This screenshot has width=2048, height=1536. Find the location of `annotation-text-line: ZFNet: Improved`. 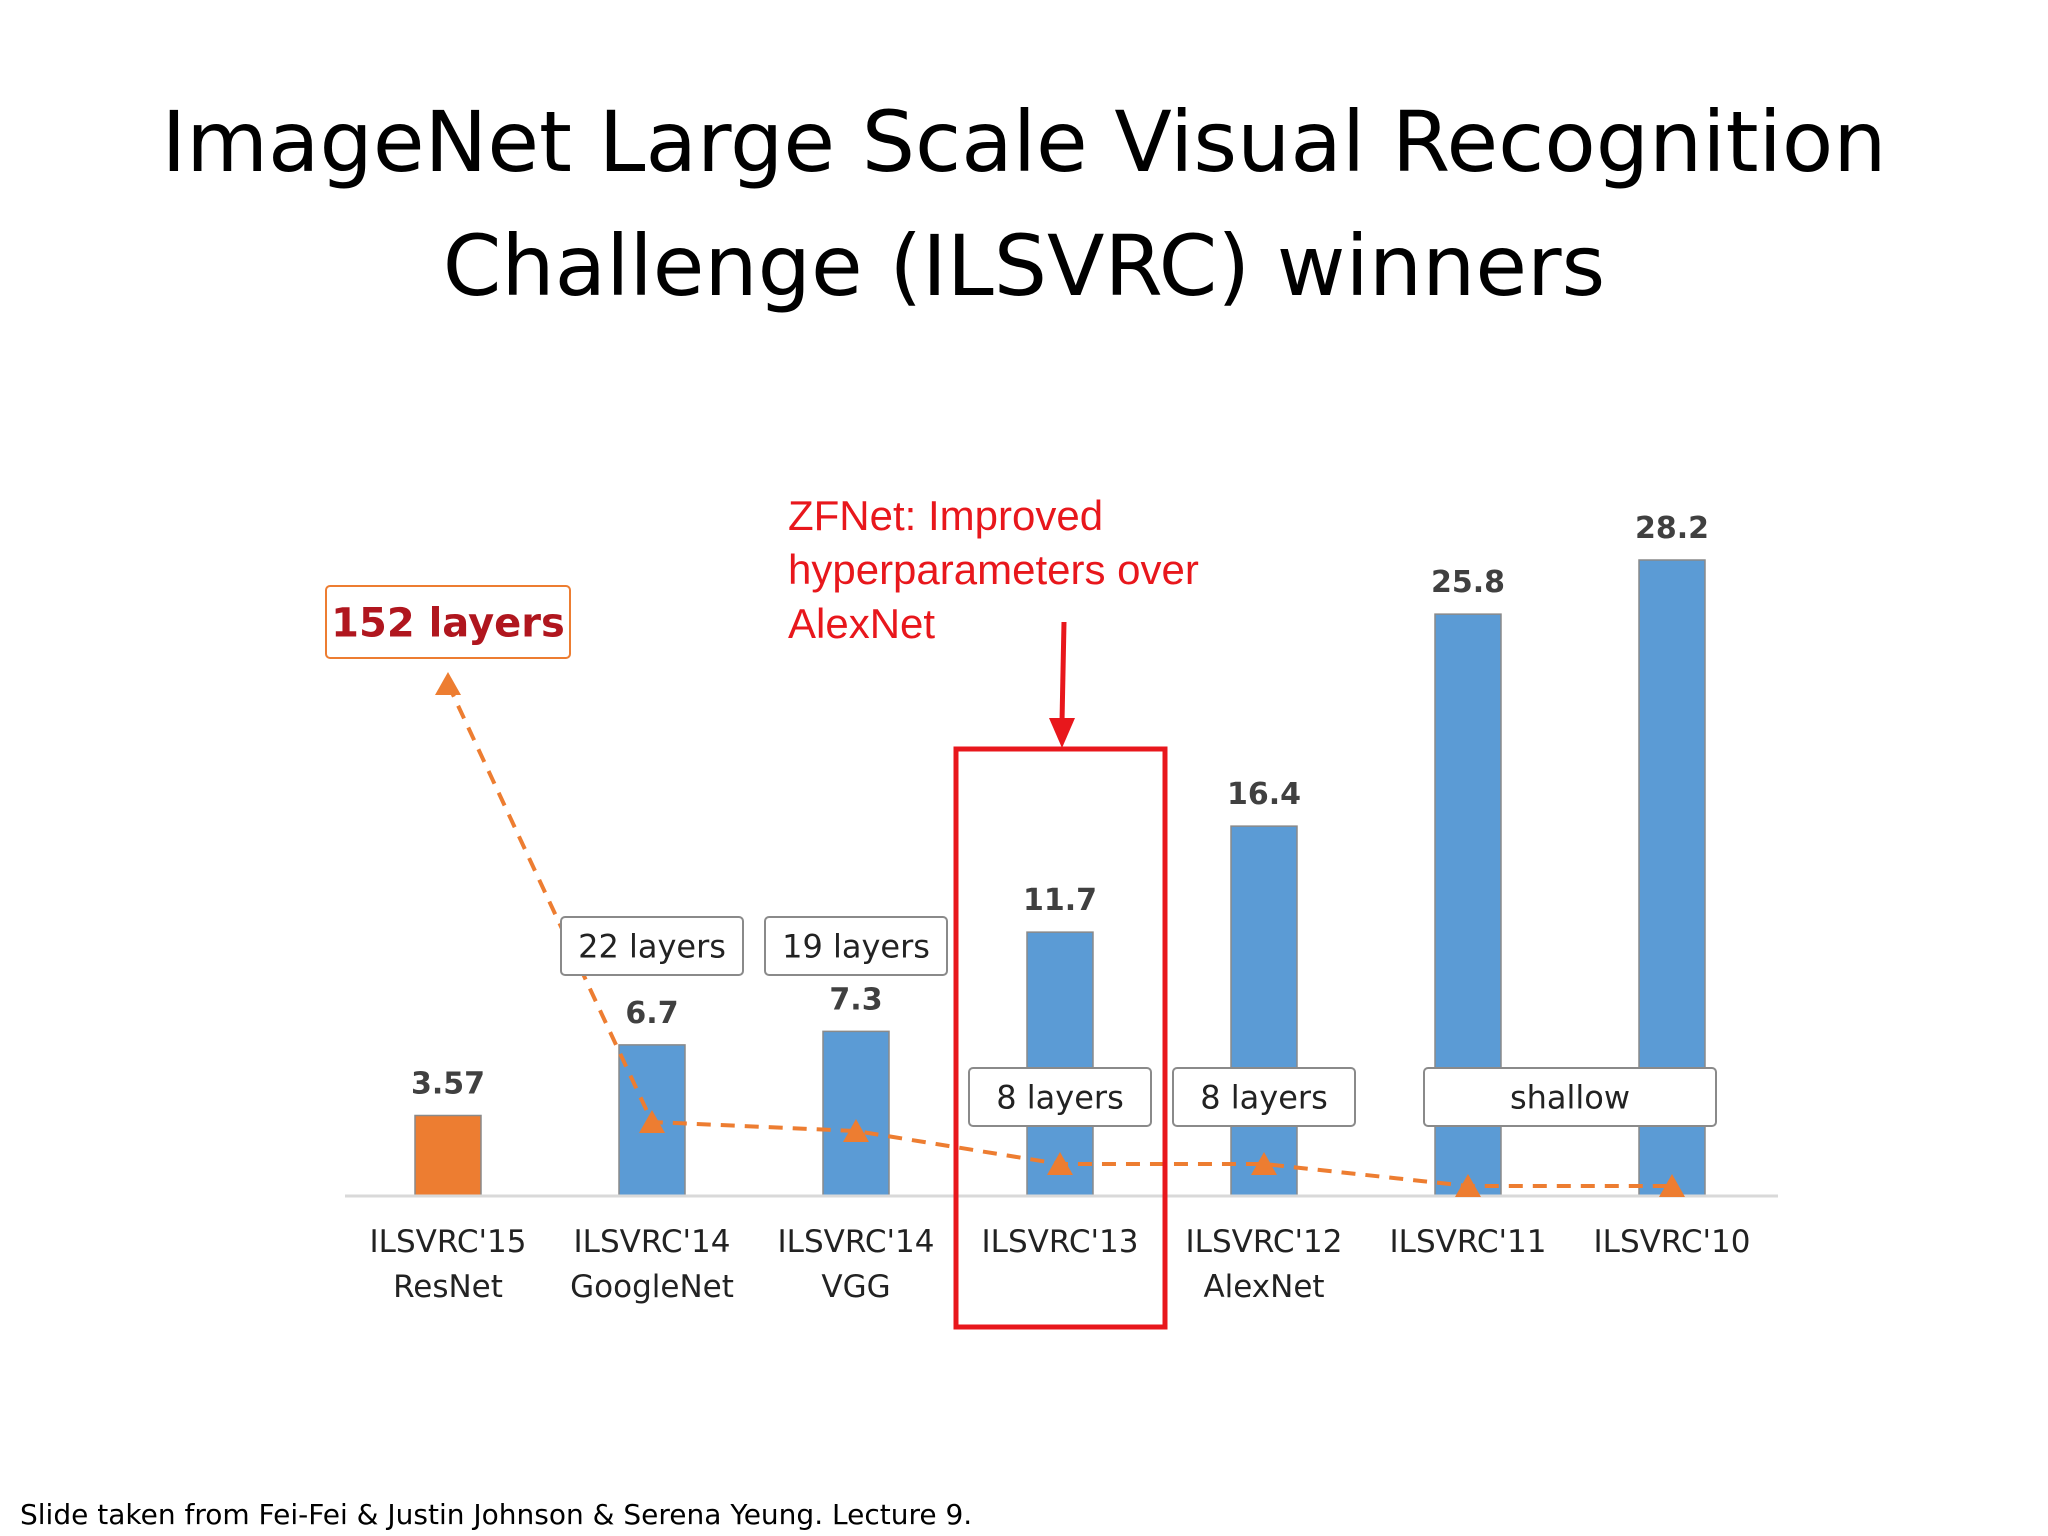

annotation-text-line: ZFNet: Improved is located at coordinates (945, 515).